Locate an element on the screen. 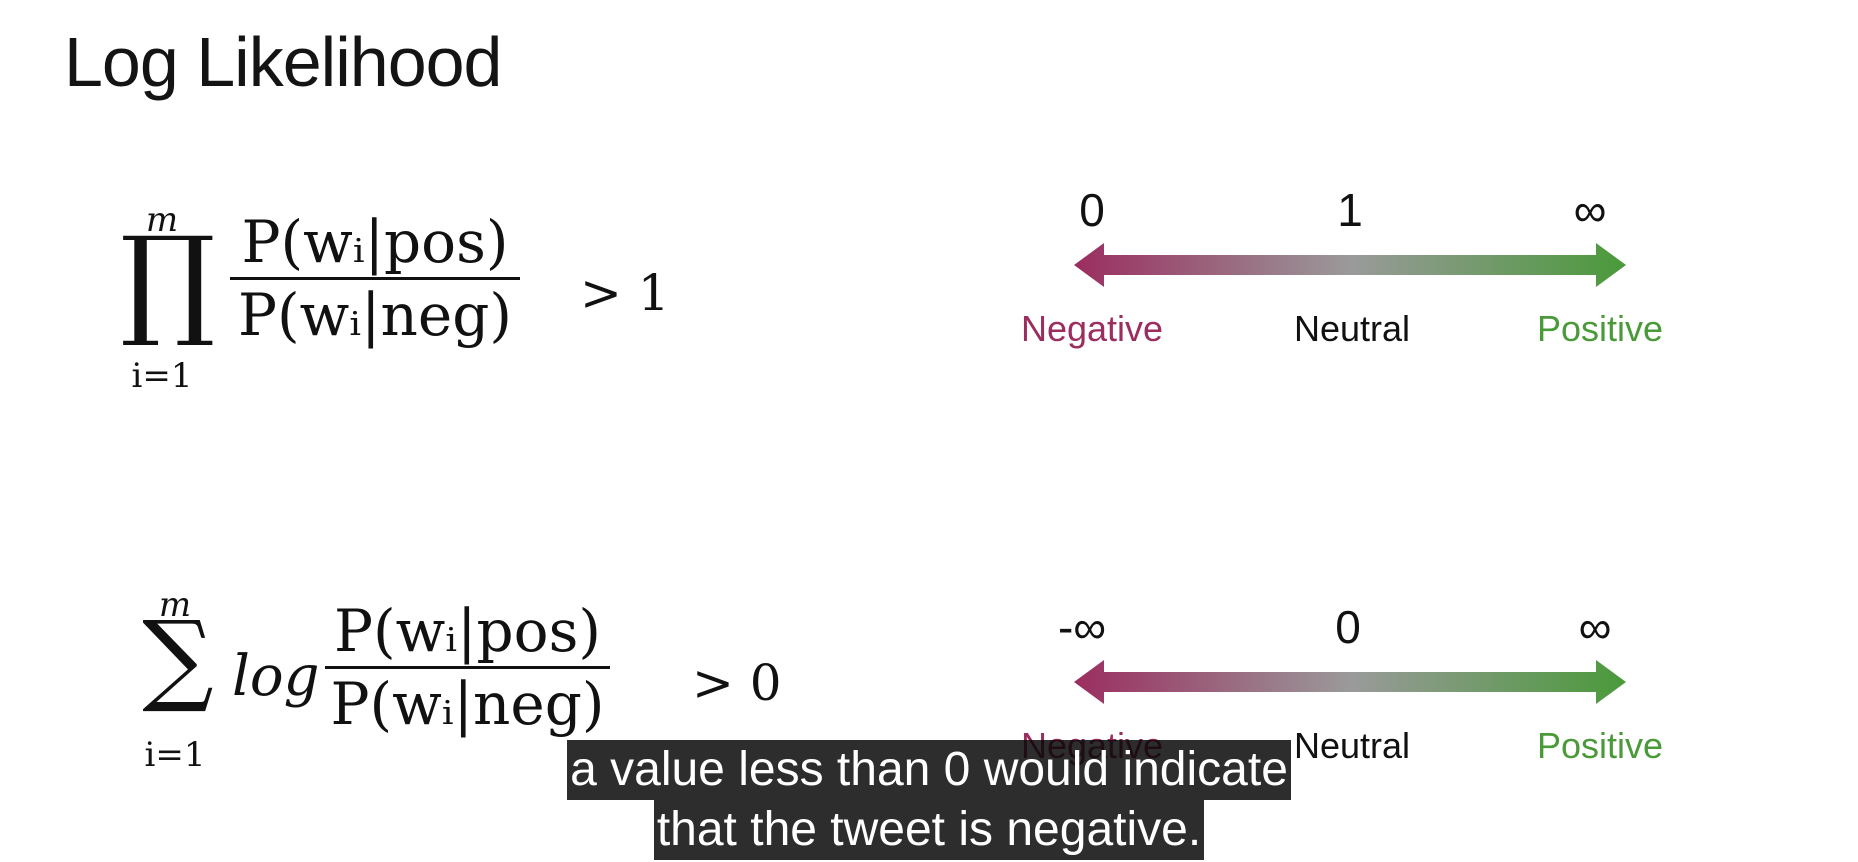 The image size is (1858, 862). log-relation: > 0 is located at coordinates (737, 683).